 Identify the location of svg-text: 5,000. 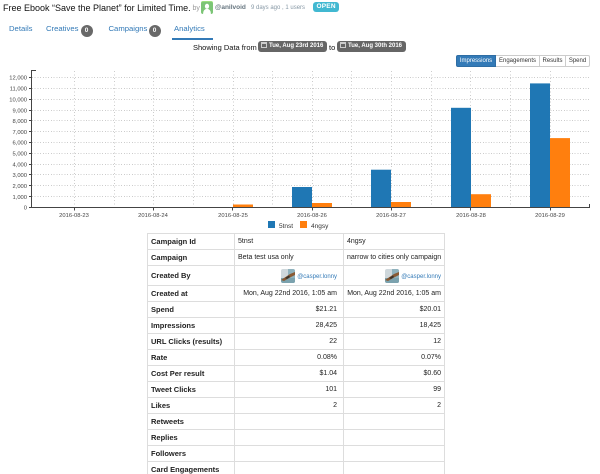
(19, 155).